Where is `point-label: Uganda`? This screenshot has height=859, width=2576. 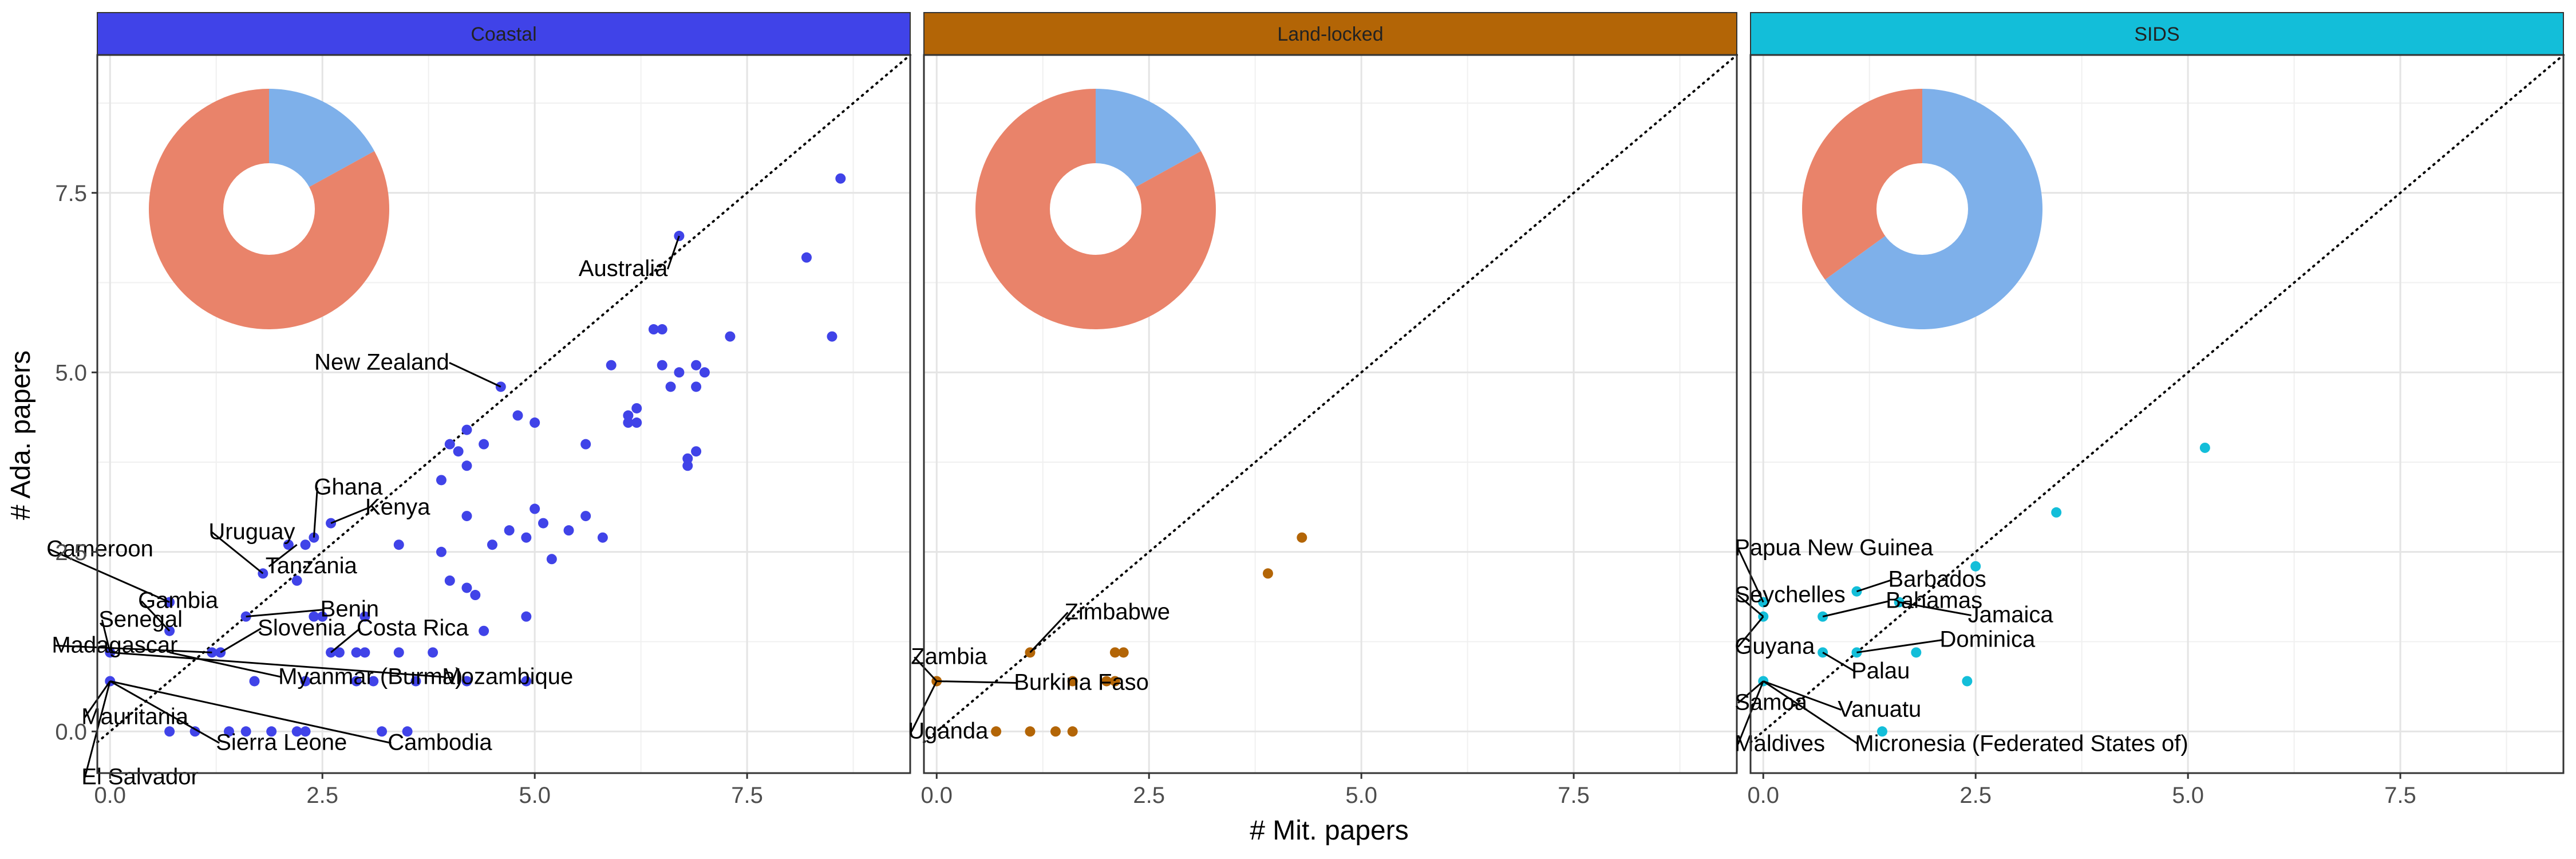 point-label: Uganda is located at coordinates (948, 730).